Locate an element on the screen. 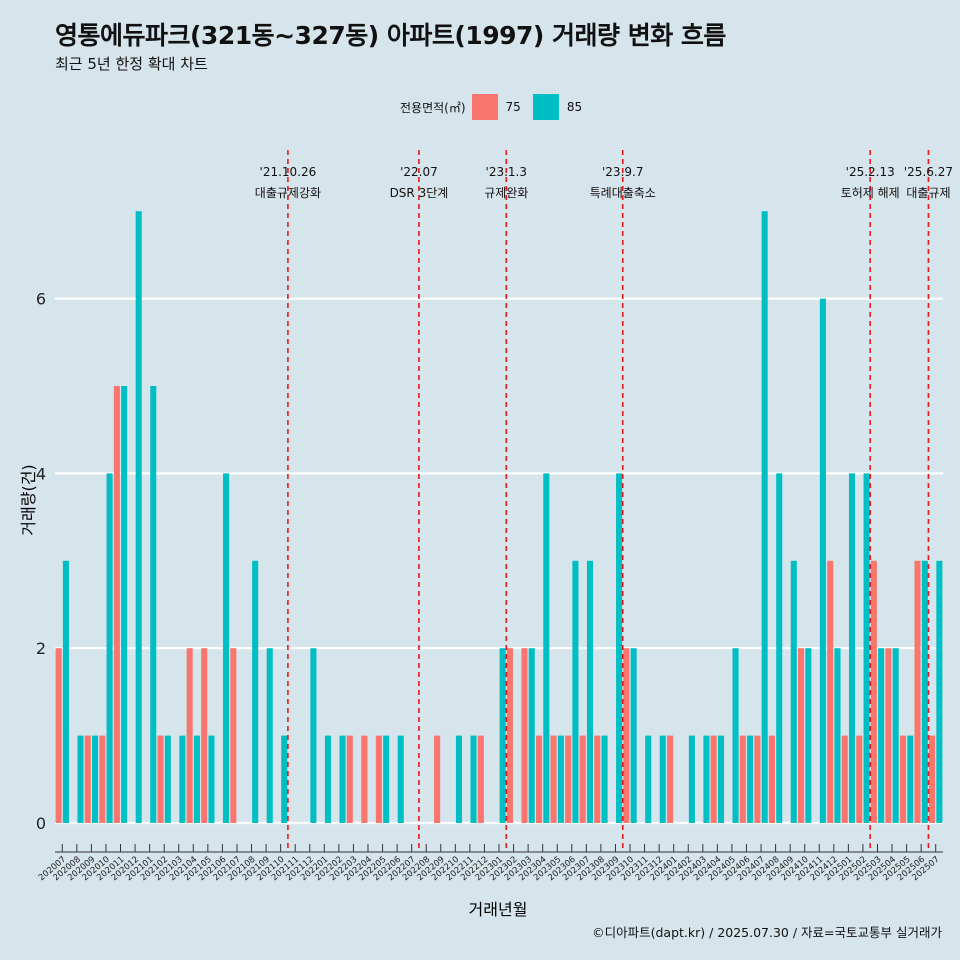 Image resolution: width=960 pixels, height=960 pixels. event-label: 규제완화 is located at coordinates (506, 193).